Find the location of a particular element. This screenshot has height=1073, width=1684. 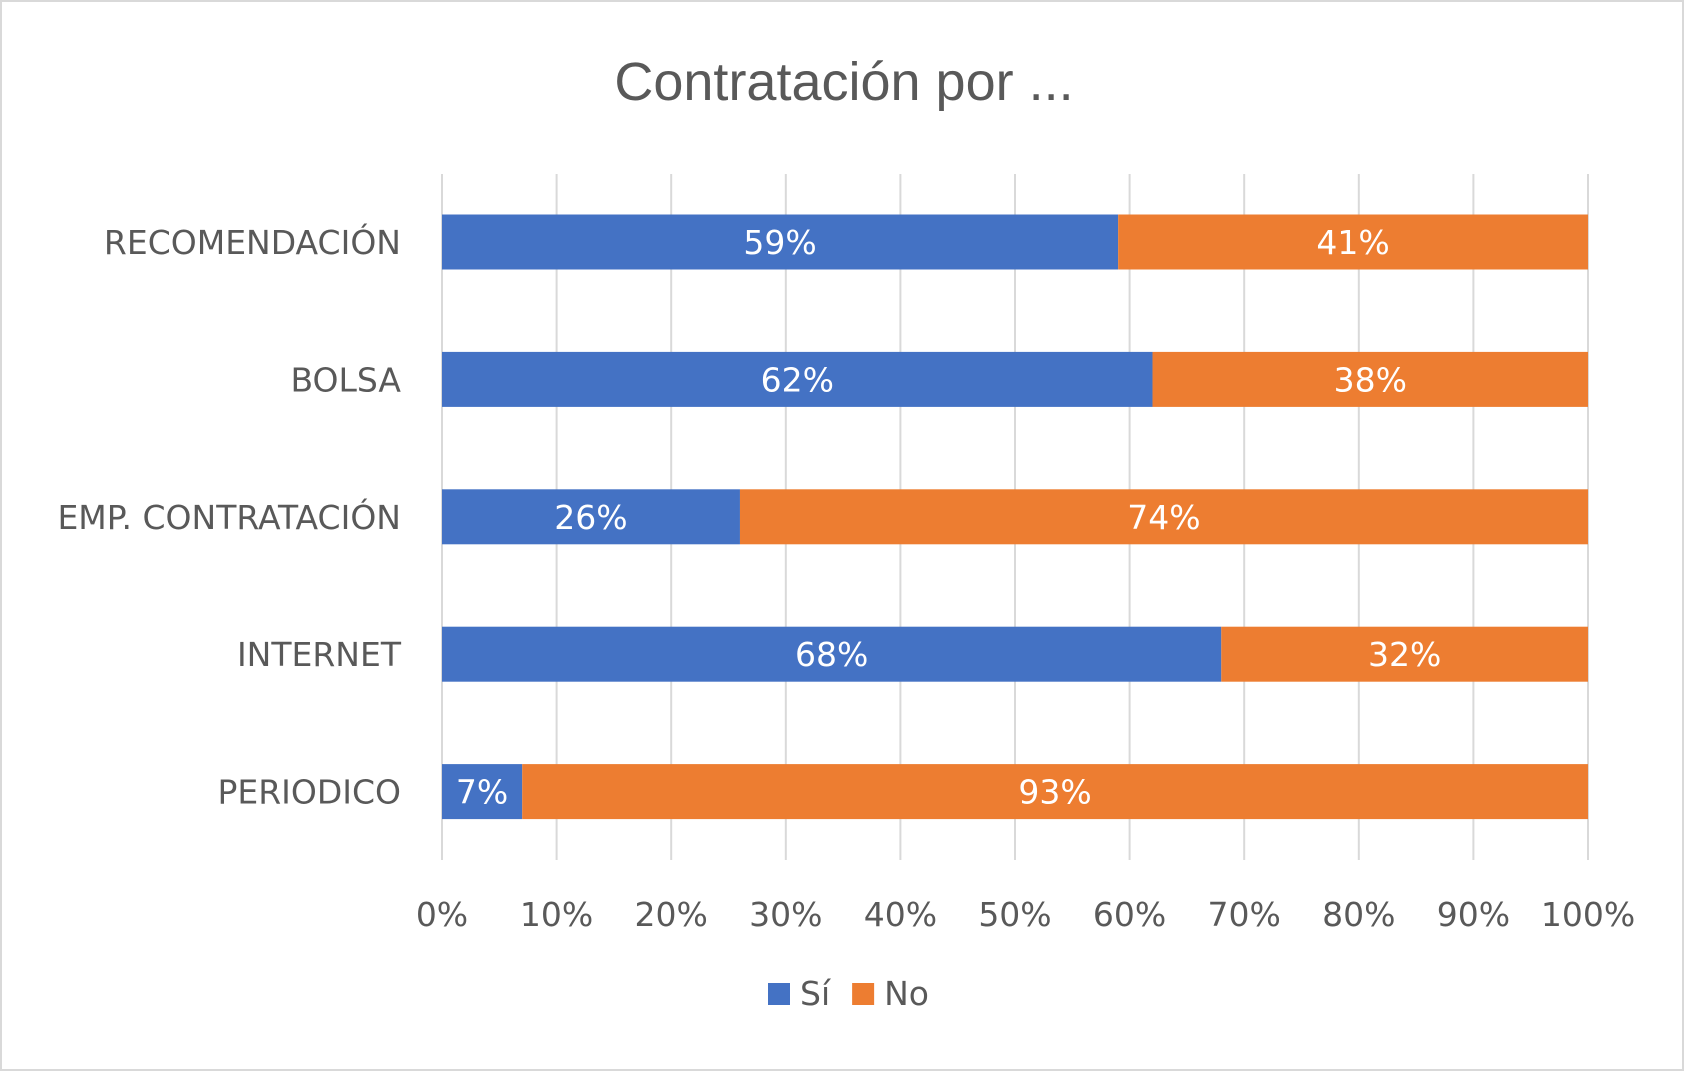

legend-swatch-no is located at coordinates (863, 994).